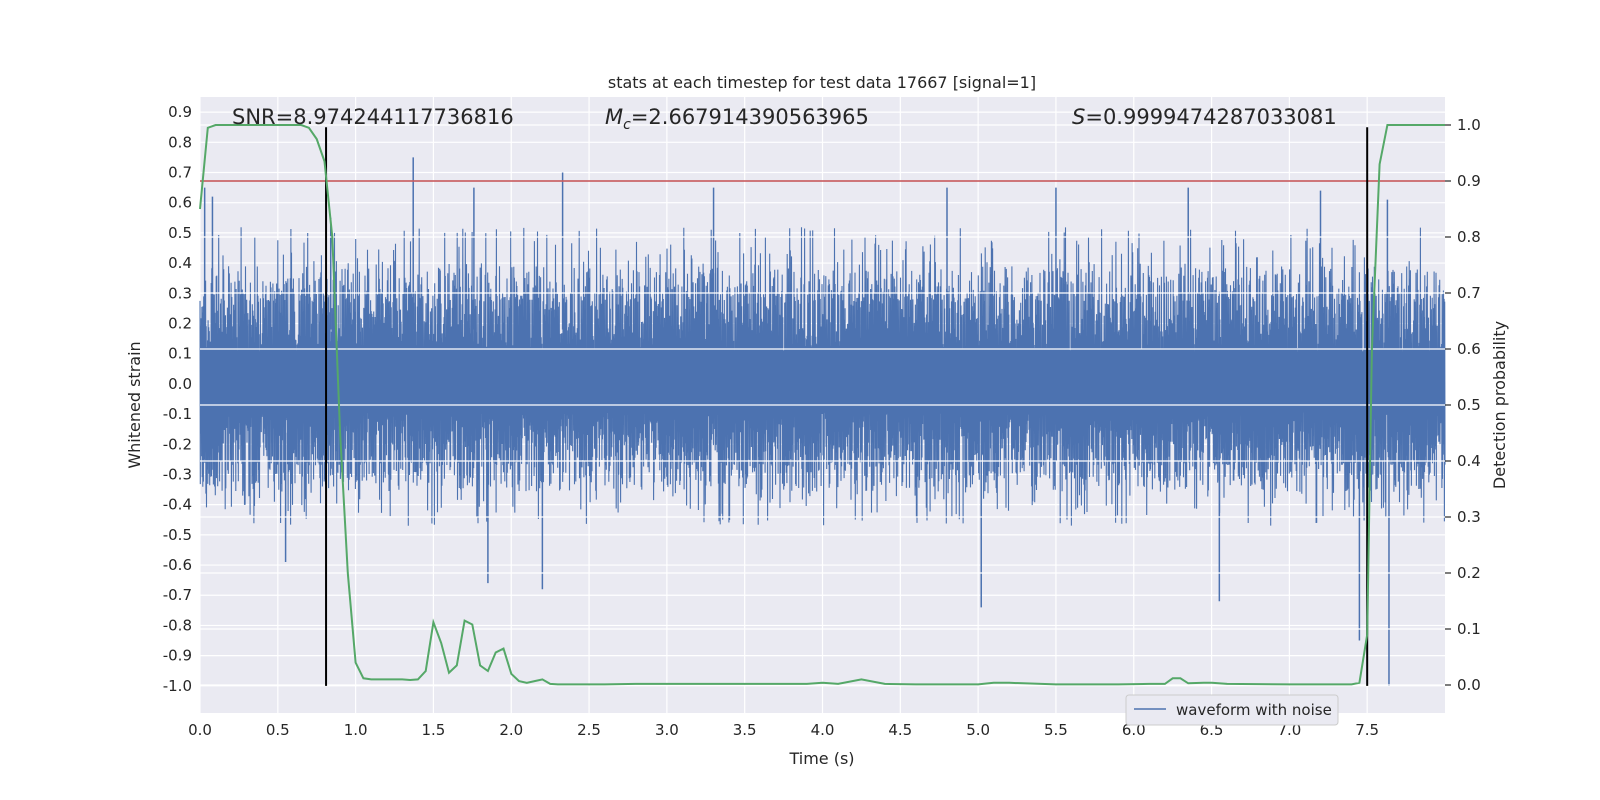 Image resolution: width=1600 pixels, height=800 pixels. Describe the element at coordinates (589, 730) in the screenshot. I see `x-tick-label: 2.5` at that location.